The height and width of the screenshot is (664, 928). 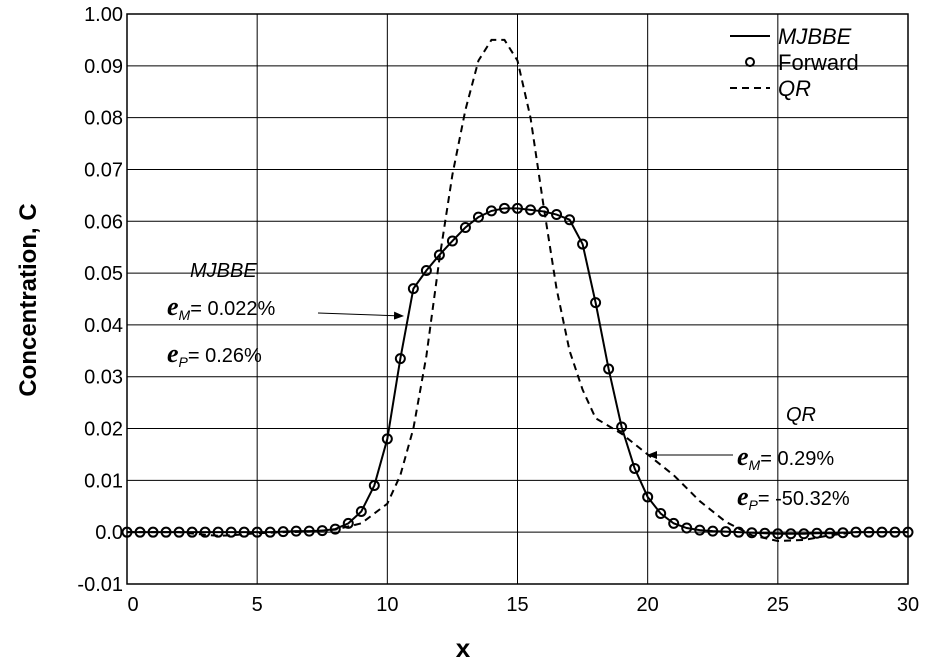 I want to click on y-tick-label: 0.03, so click(x=103, y=378).